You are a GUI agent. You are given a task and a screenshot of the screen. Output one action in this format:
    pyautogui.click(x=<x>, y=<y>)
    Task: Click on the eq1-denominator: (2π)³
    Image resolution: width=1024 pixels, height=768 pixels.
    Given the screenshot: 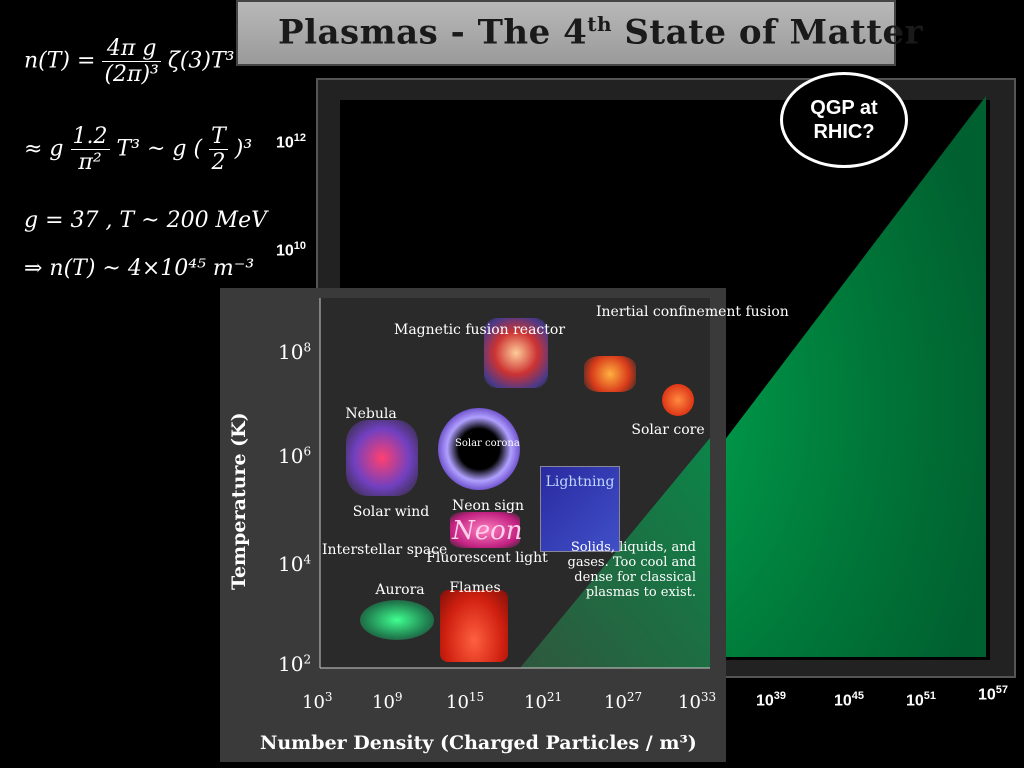 What is the action you would take?
    pyautogui.click(x=131, y=74)
    